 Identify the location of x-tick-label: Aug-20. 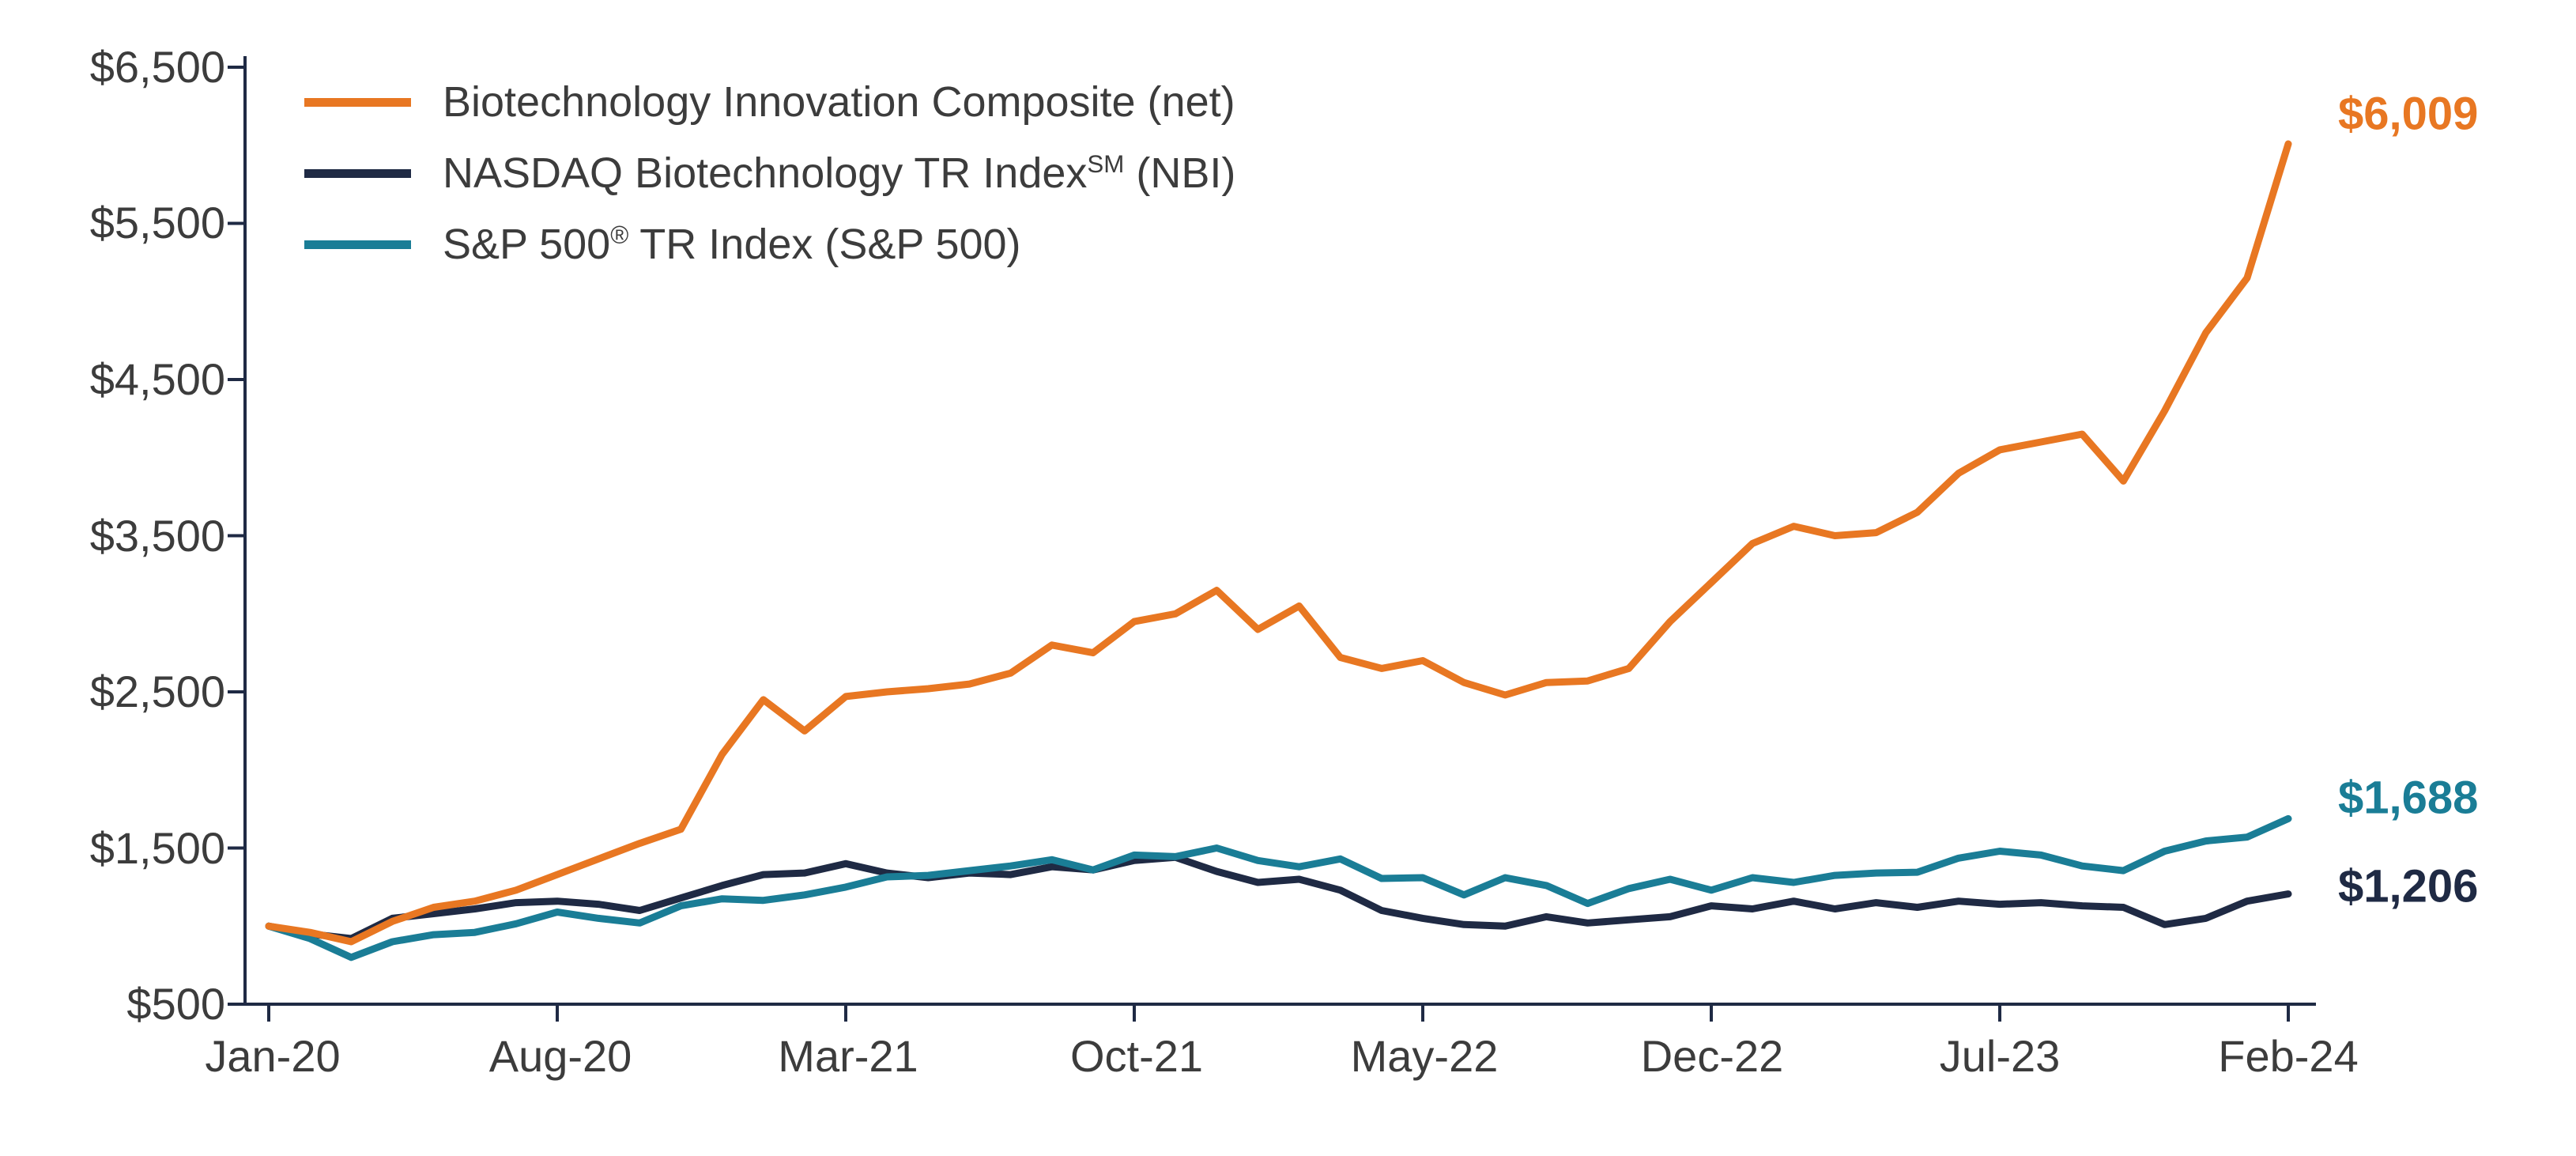
(560, 1056).